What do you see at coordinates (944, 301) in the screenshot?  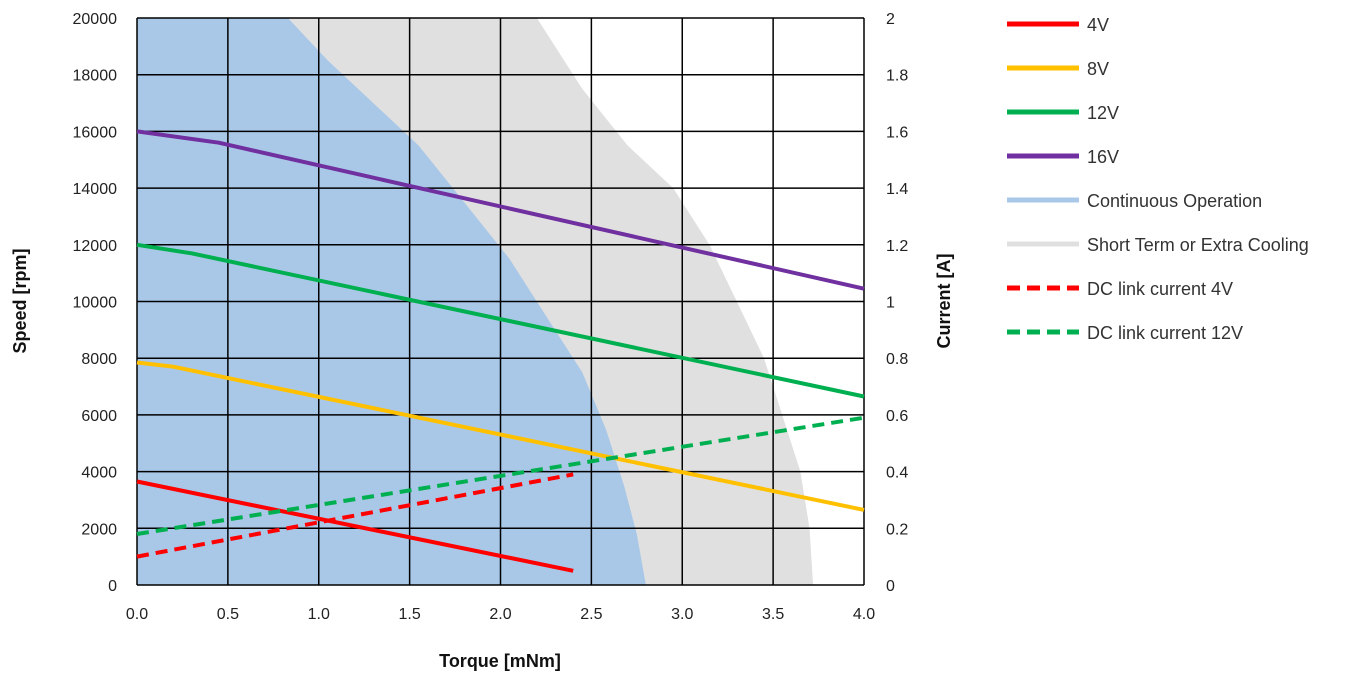 I see `y2-axis-title: Current [A]` at bounding box center [944, 301].